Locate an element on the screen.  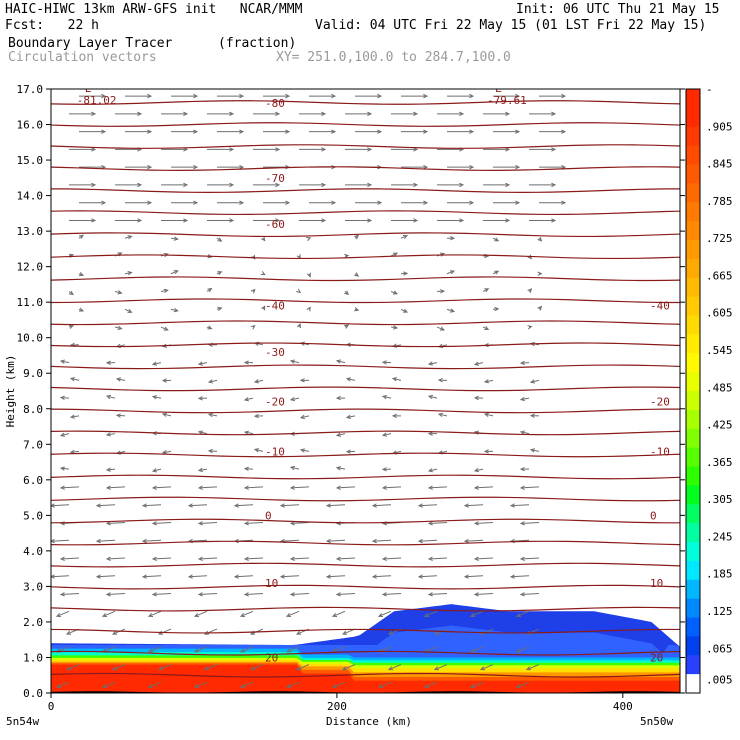
colorbar-label: - is located at coordinates (709, 89).